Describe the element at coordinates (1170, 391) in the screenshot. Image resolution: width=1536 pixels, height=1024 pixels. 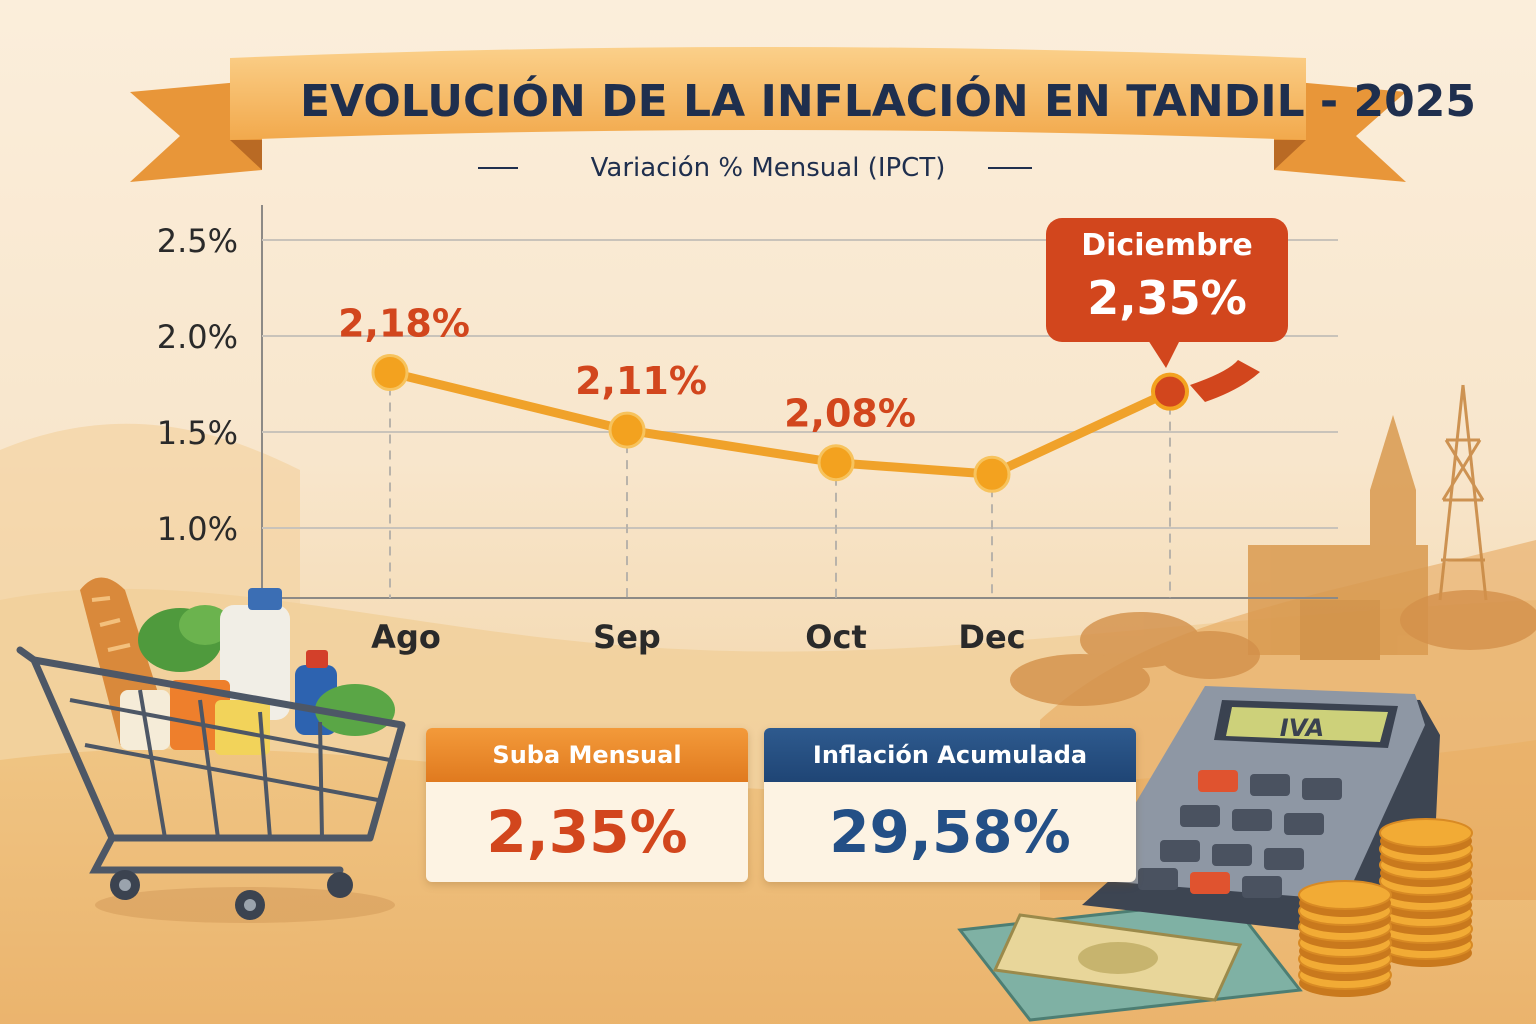
I see `data-point-highlight` at that location.